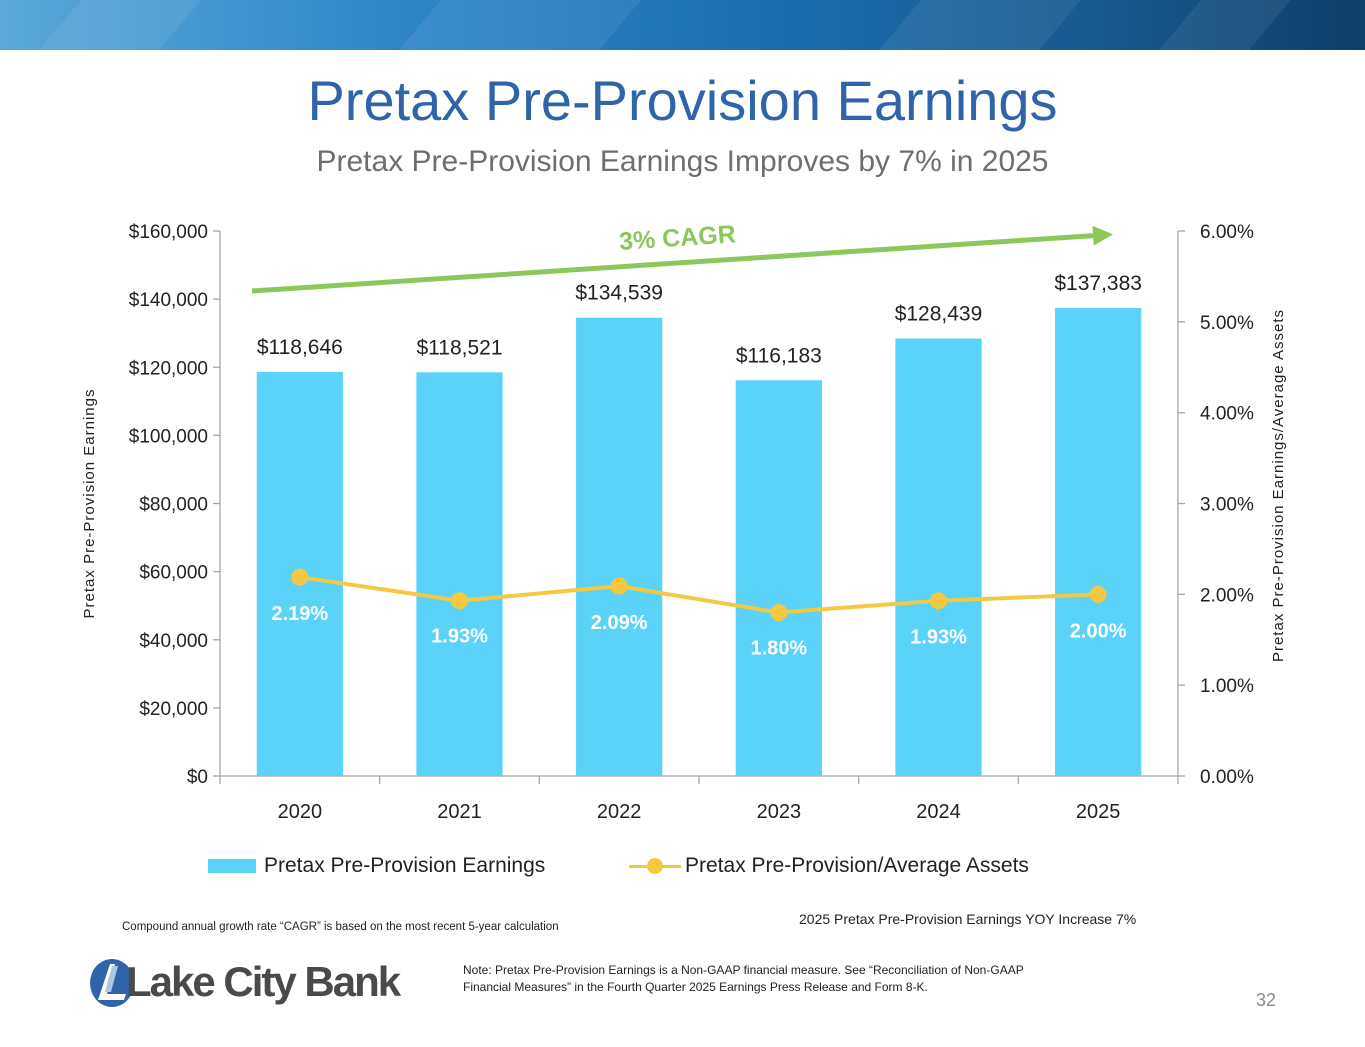  I want to click on y-left-tick-label: $0, so click(197, 777).